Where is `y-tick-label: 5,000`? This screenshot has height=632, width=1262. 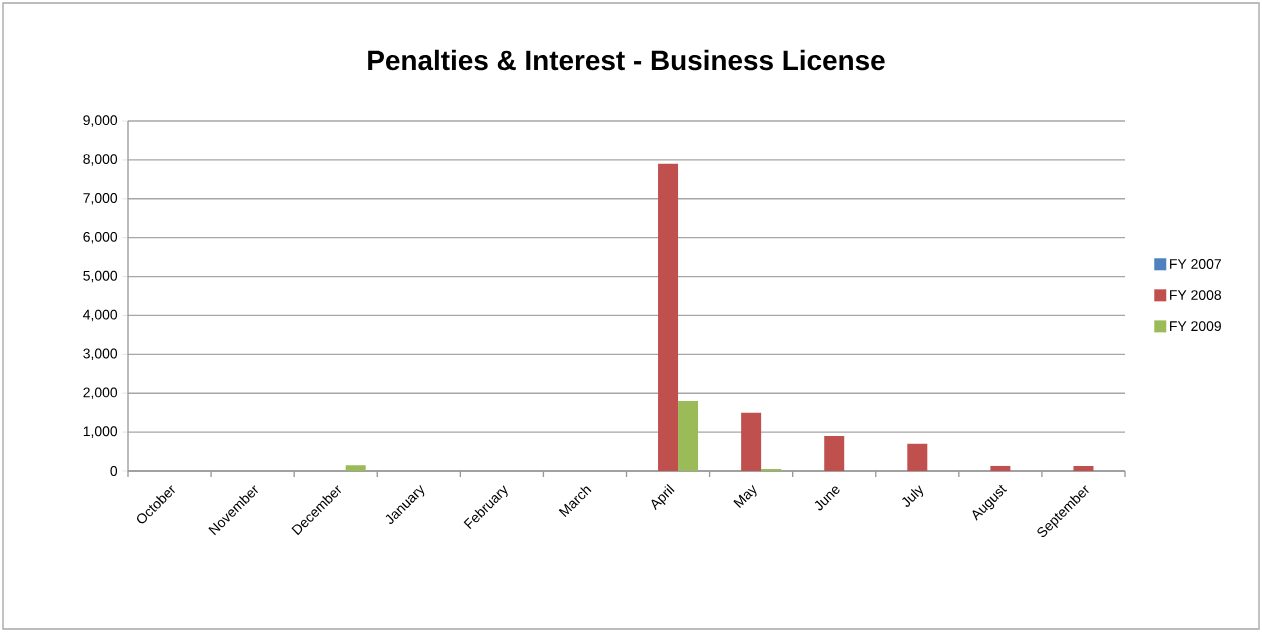 y-tick-label: 5,000 is located at coordinates (100, 276).